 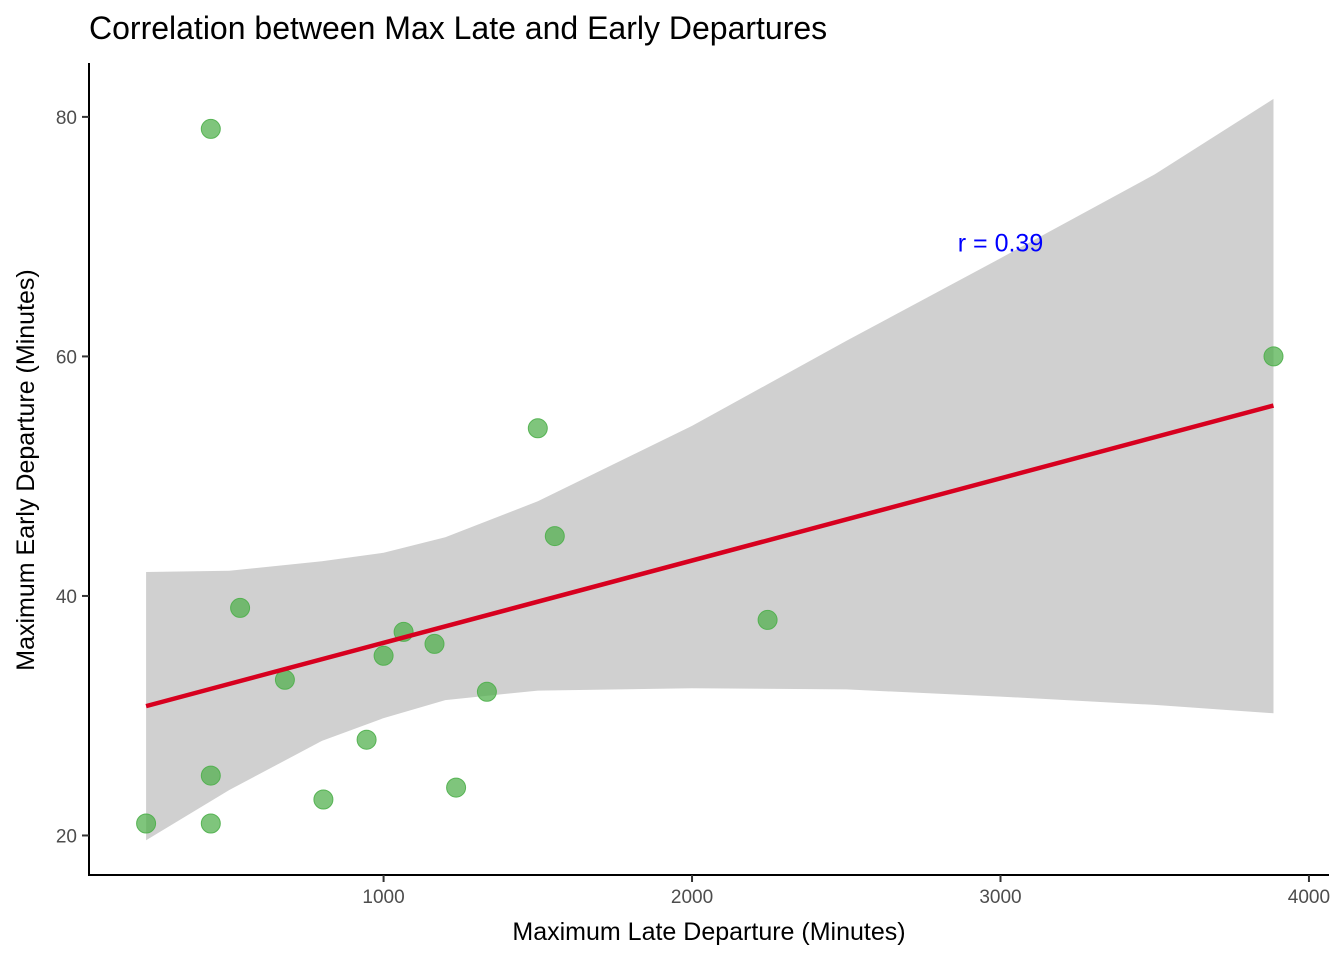 I want to click on y-tick-label: 20, so click(x=66, y=836).